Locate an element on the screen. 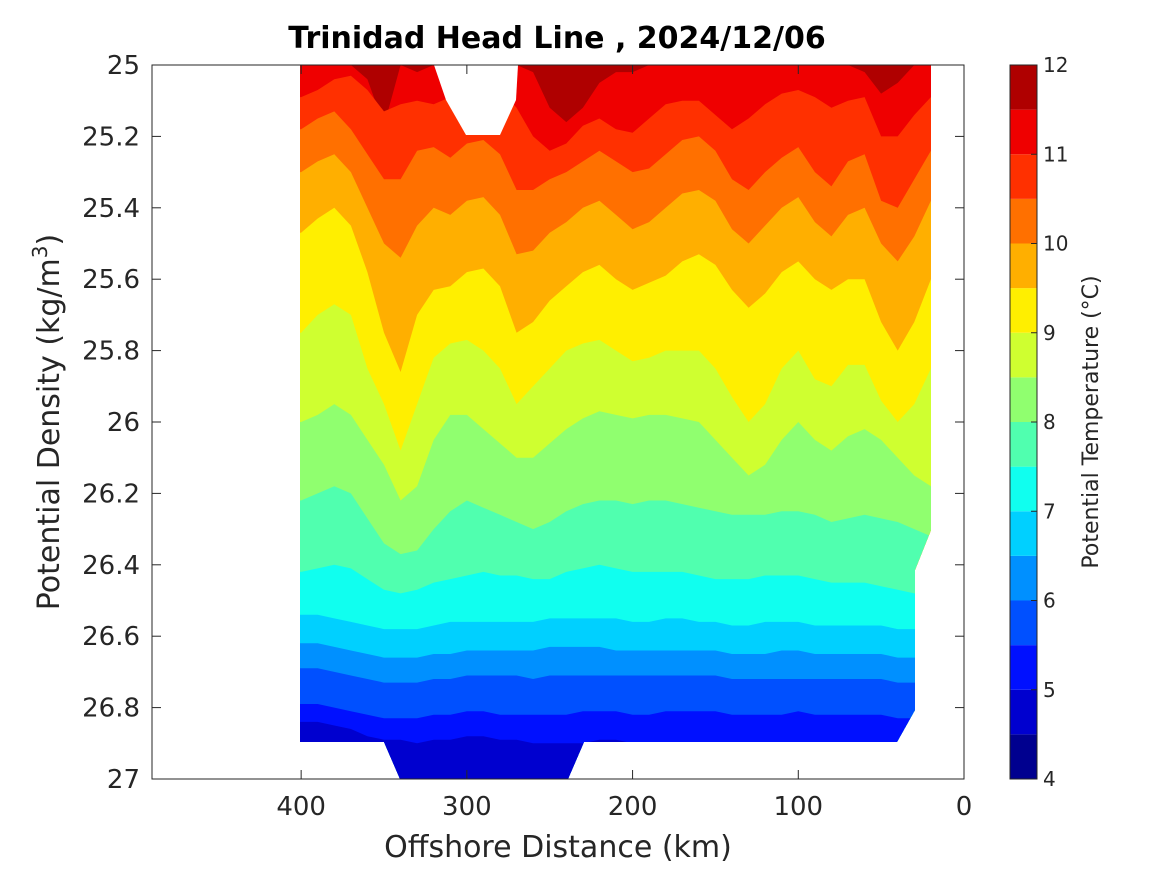 The height and width of the screenshot is (875, 1167). y-tick-label: 25.8 is located at coordinates (111, 352).